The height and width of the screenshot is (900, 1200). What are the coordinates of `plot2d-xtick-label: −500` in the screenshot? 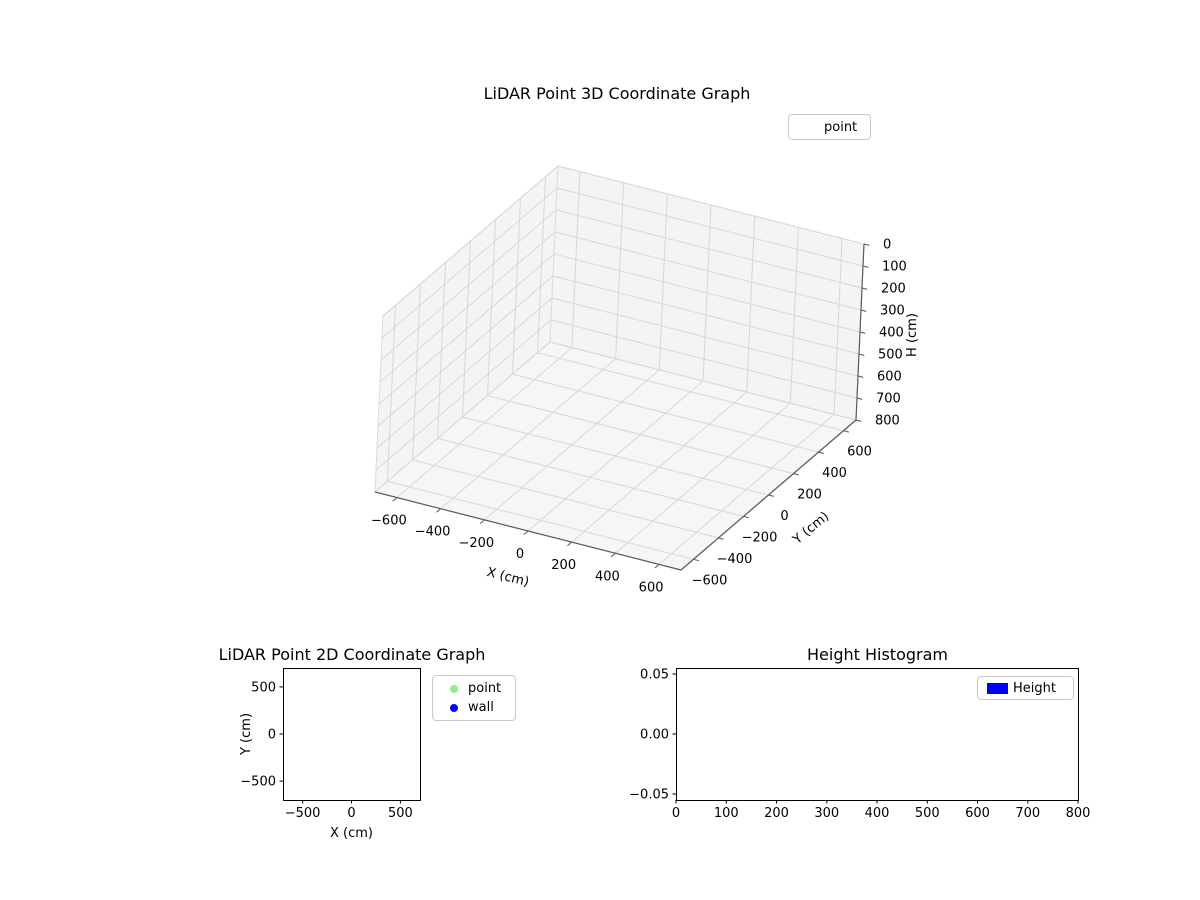 It's located at (303, 813).